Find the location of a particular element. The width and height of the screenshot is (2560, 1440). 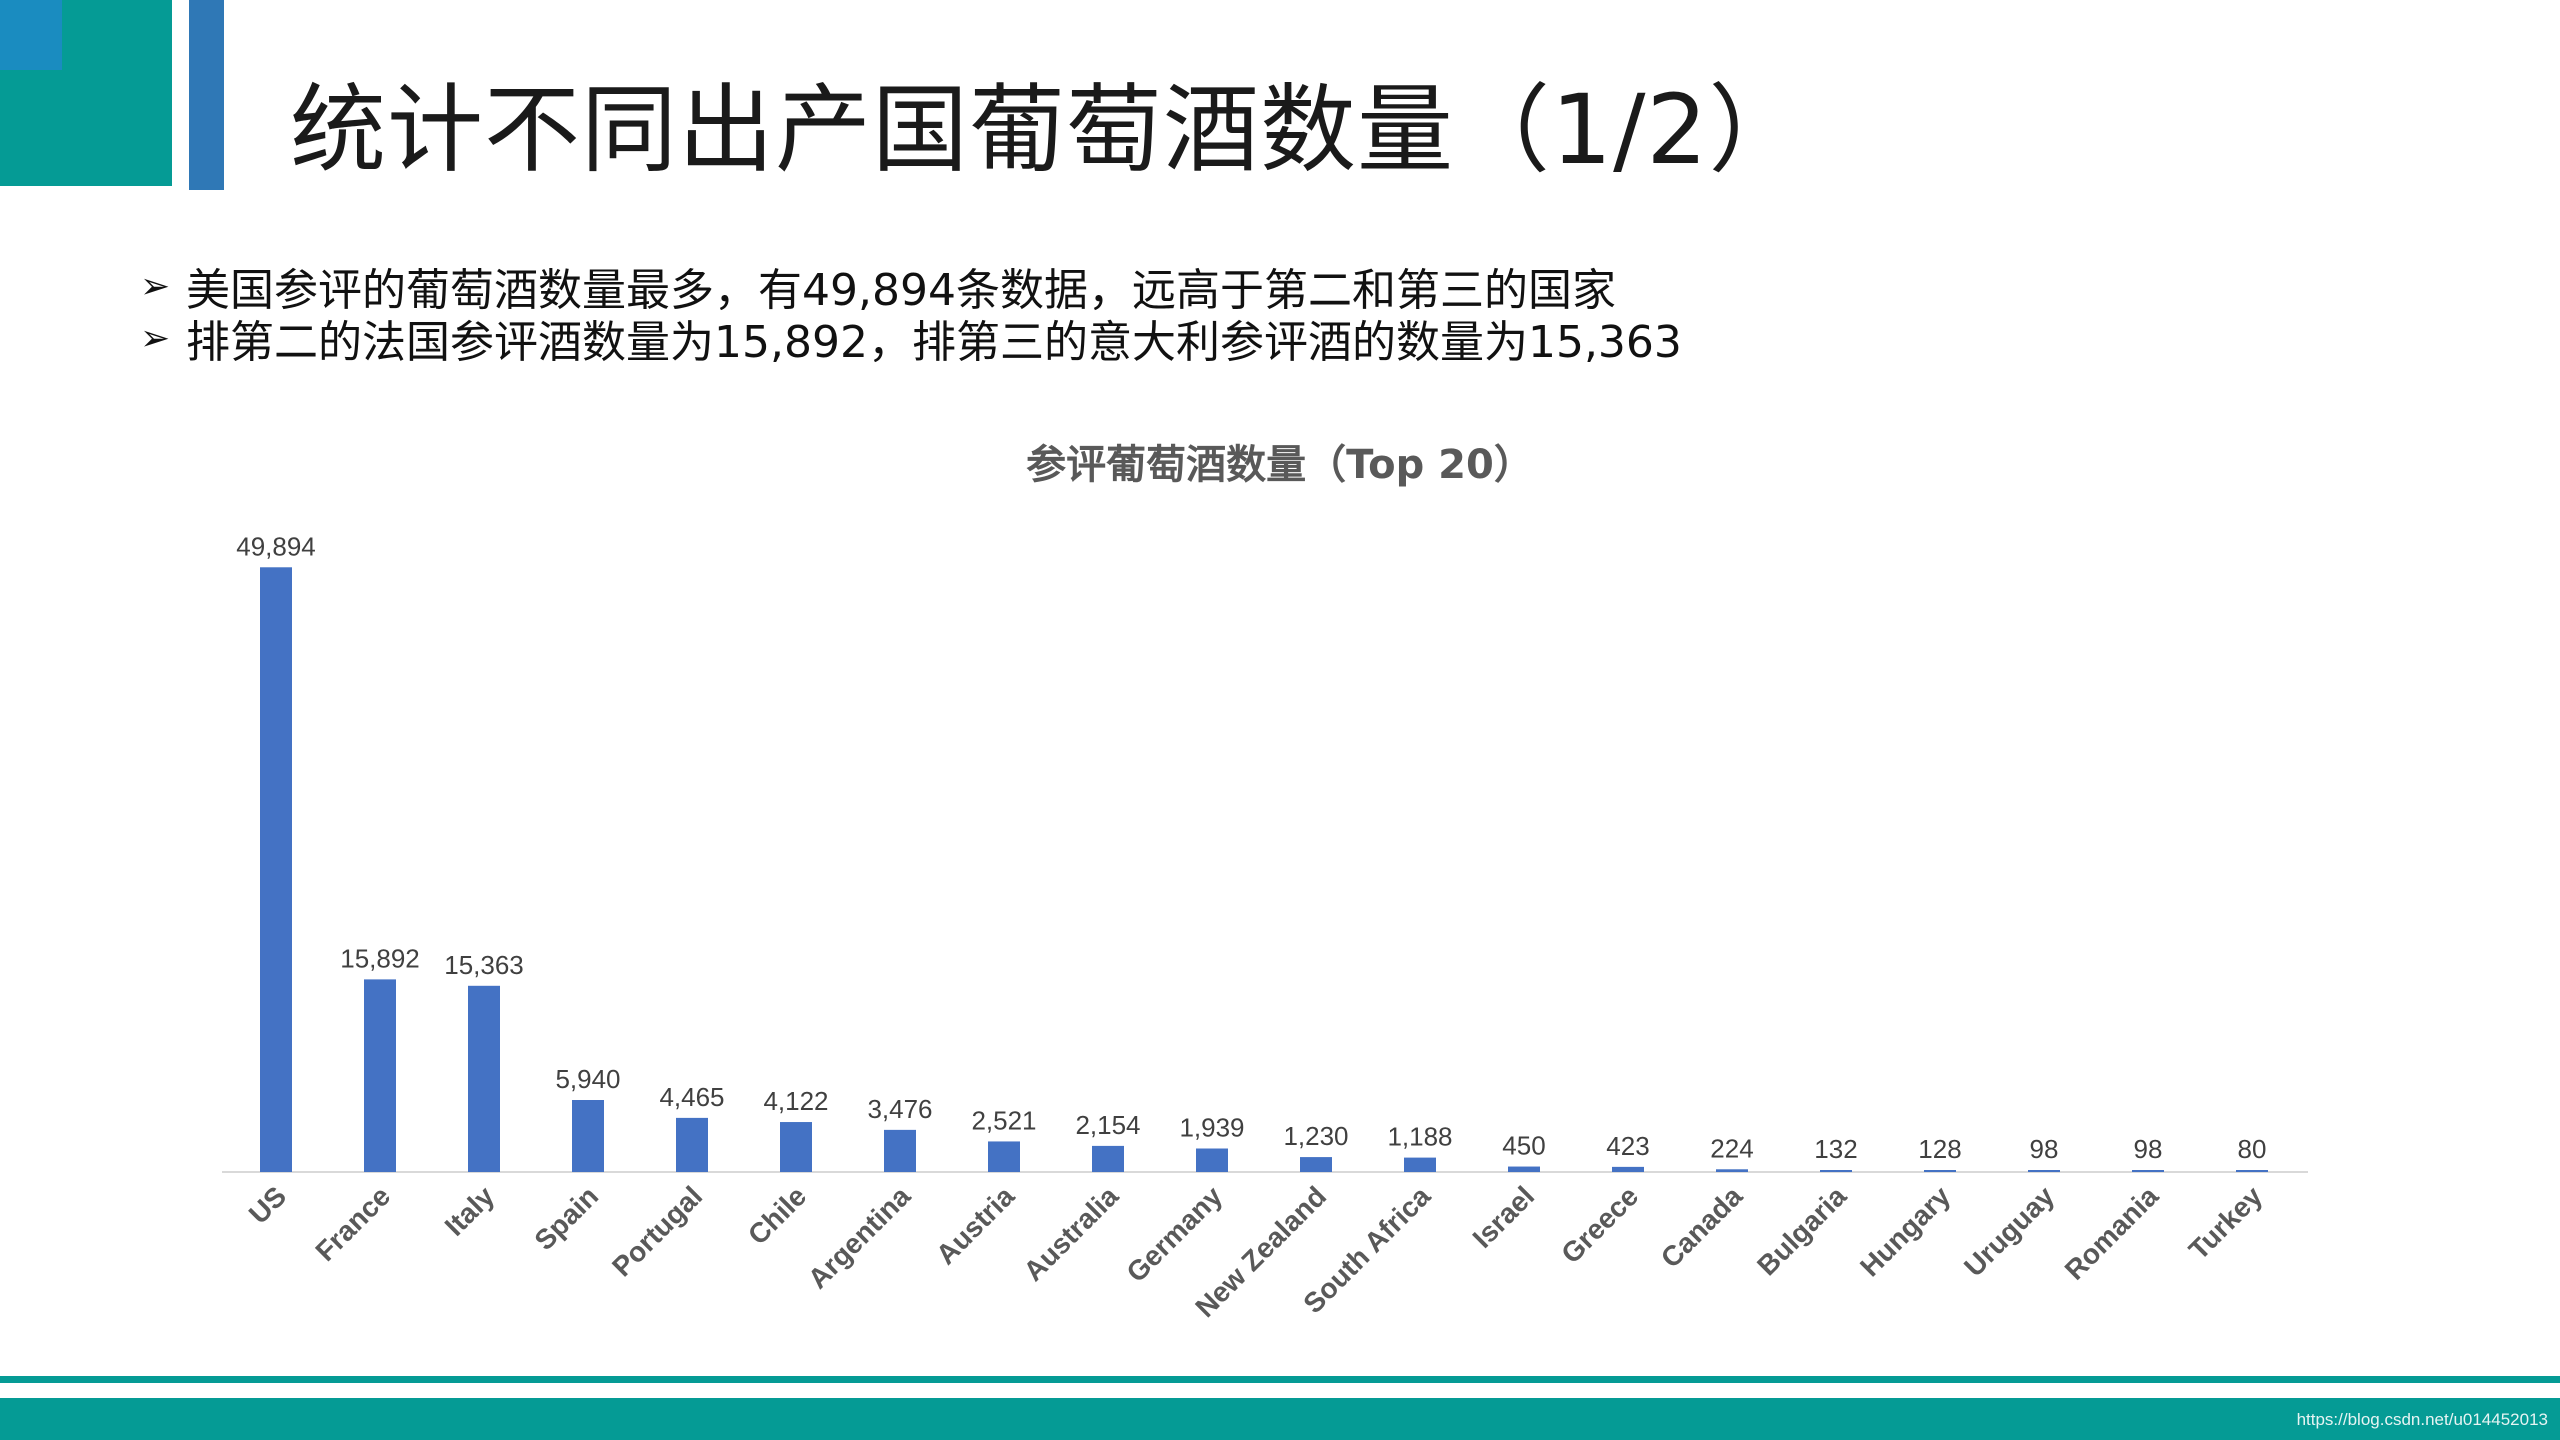

bullet-item: ➢ 美国参评的葡萄酒数量最多，有49,894条数据，远高于第二和第三的国家 is located at coordinates (911, 288).